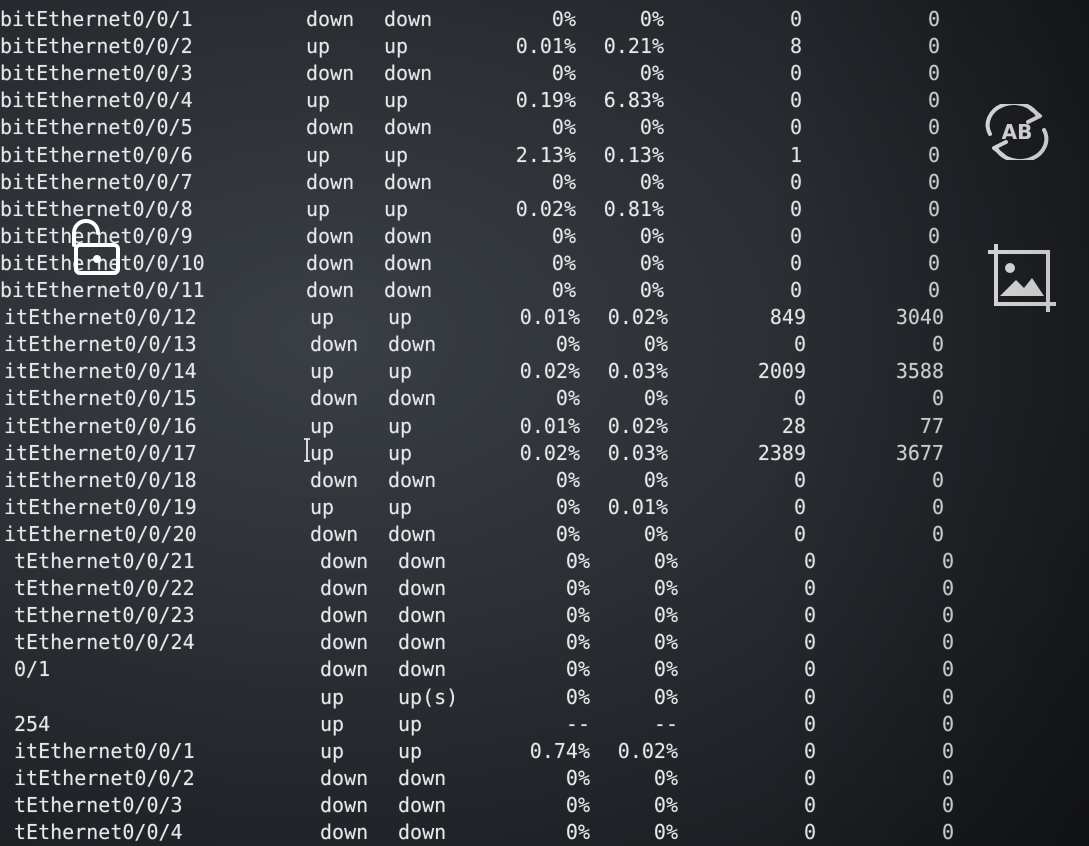  What do you see at coordinates (559, 750) in the screenshot?
I see `in-utilization: 0.74%` at bounding box center [559, 750].